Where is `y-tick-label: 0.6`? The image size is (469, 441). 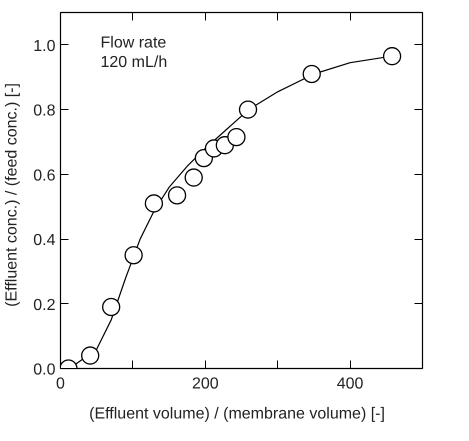
y-tick-label: 0.6 is located at coordinates (44, 175).